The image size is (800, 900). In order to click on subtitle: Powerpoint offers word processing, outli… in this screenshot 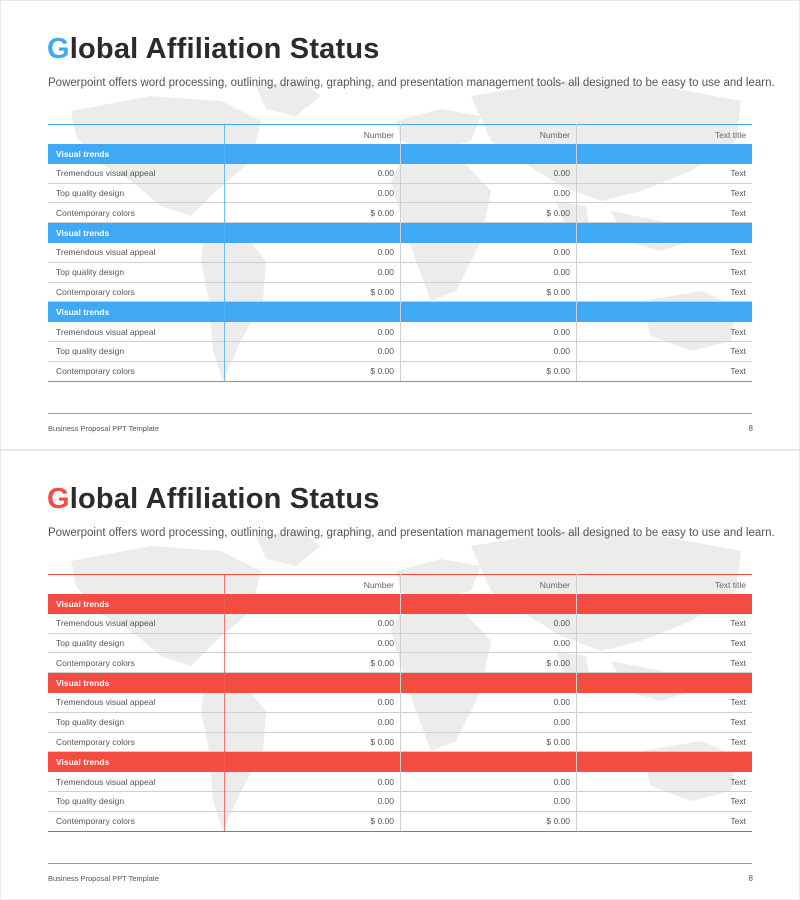, I will do `click(411, 83)`.